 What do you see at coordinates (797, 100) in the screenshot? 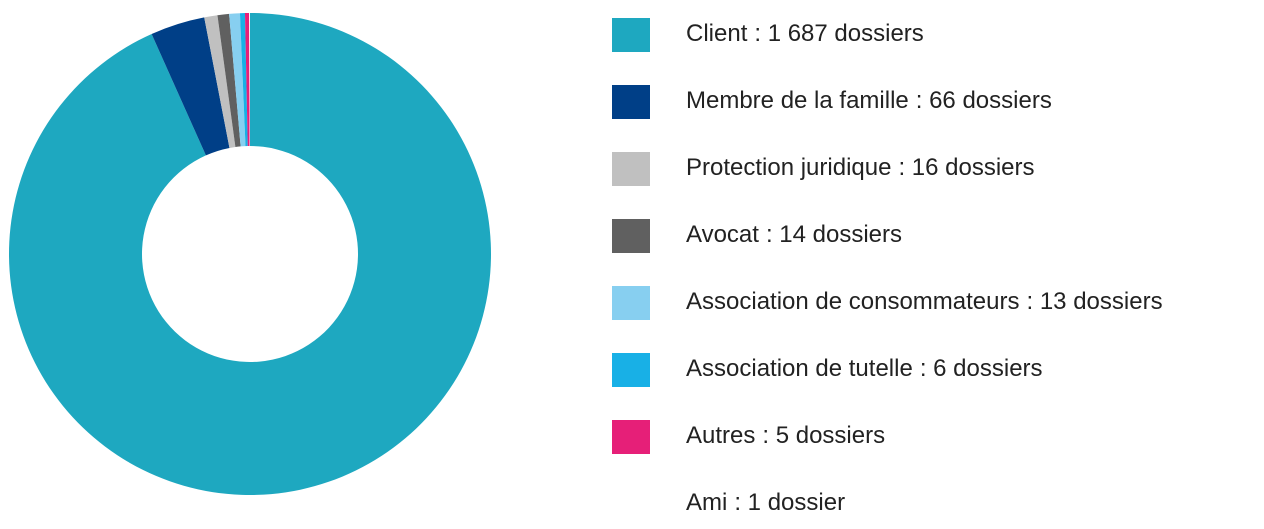
I see `legend-category: Membre de la famille` at bounding box center [797, 100].